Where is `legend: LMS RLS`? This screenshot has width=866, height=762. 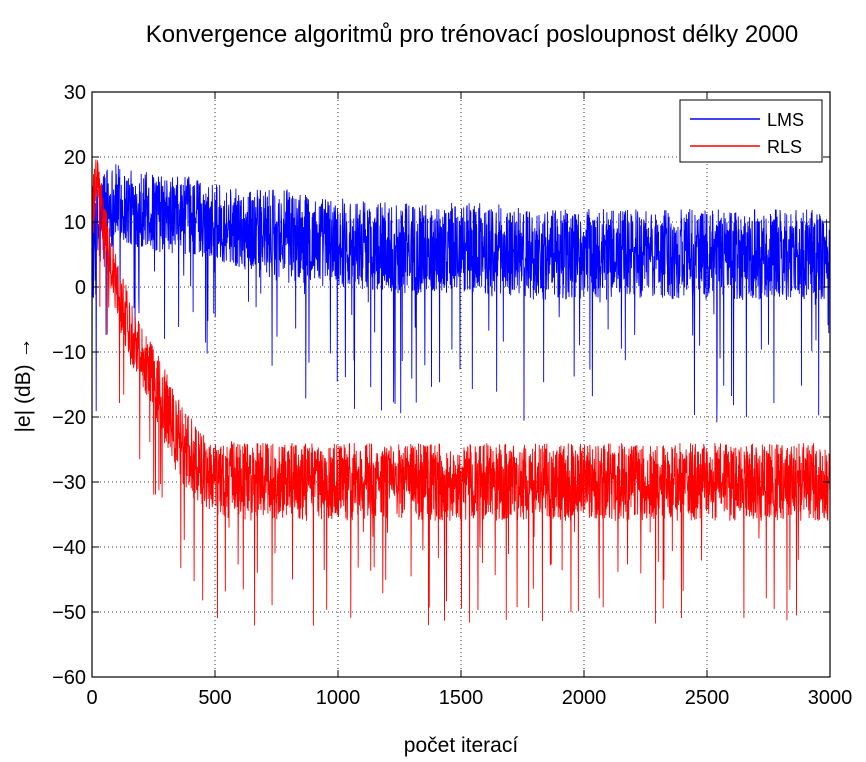
legend: LMS RLS is located at coordinates (751, 131).